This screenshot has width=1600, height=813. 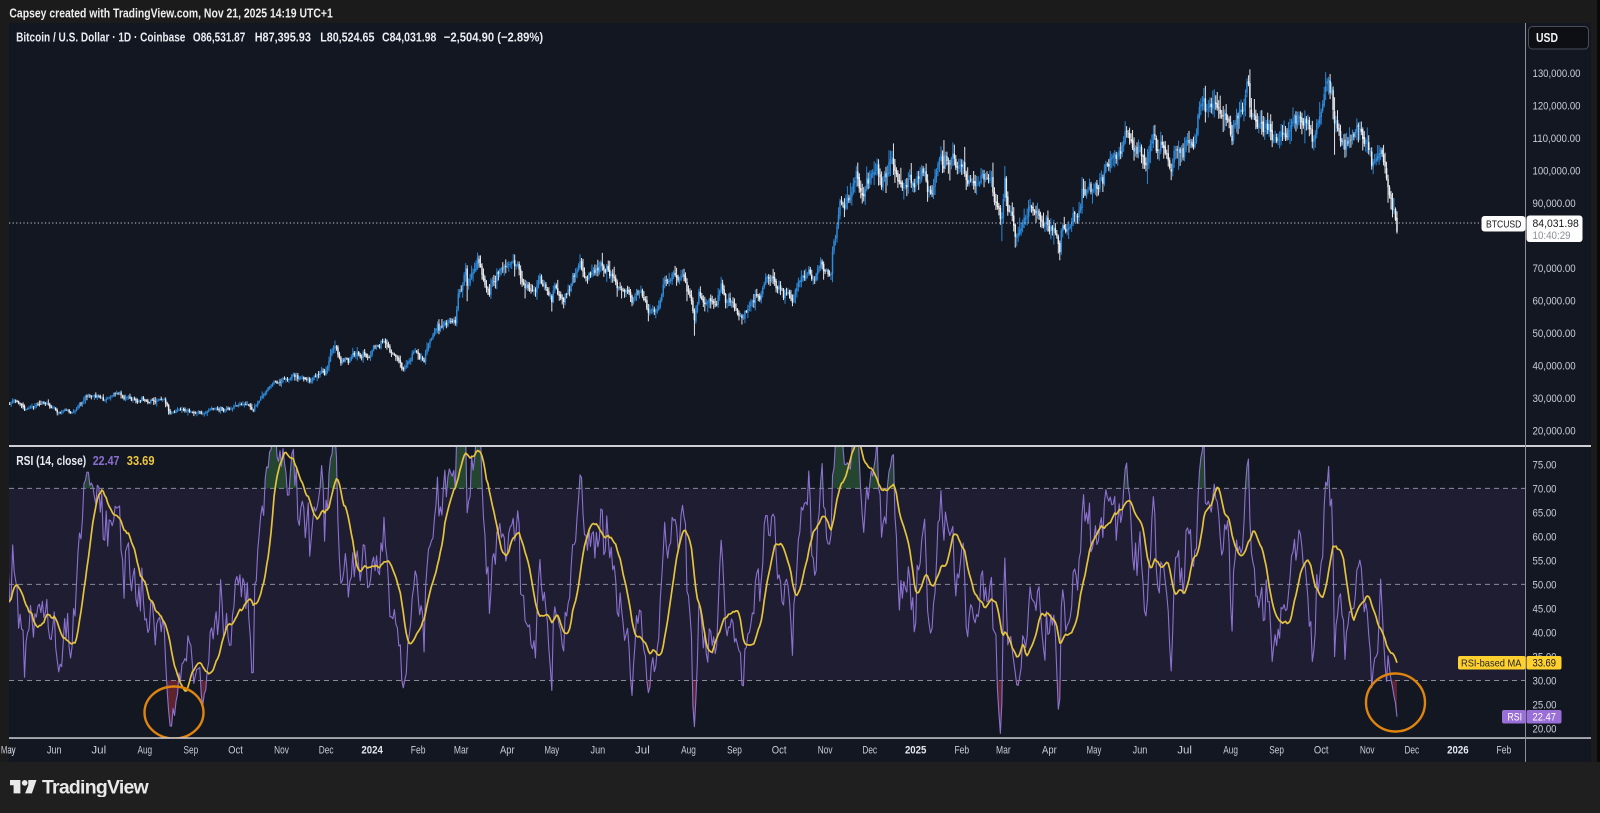 I want to click on svg-text: 40,000.00, so click(x=1554, y=366).